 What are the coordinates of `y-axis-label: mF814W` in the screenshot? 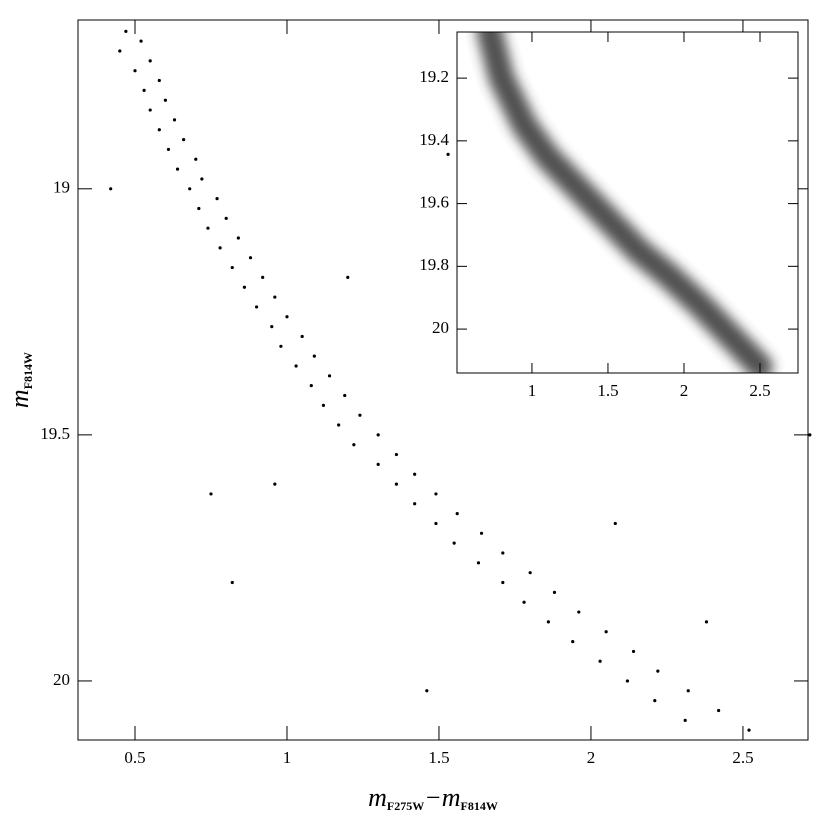 It's located at (20, 380).